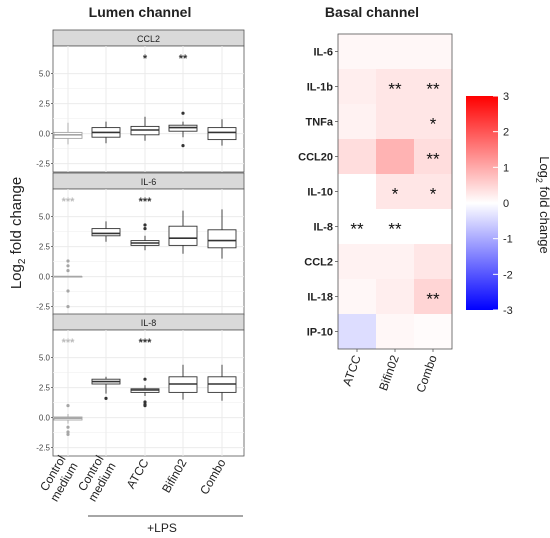 Image resolution: width=550 pixels, height=538 pixels. I want to click on heatmap-row-label: TNFa, so click(320, 123).